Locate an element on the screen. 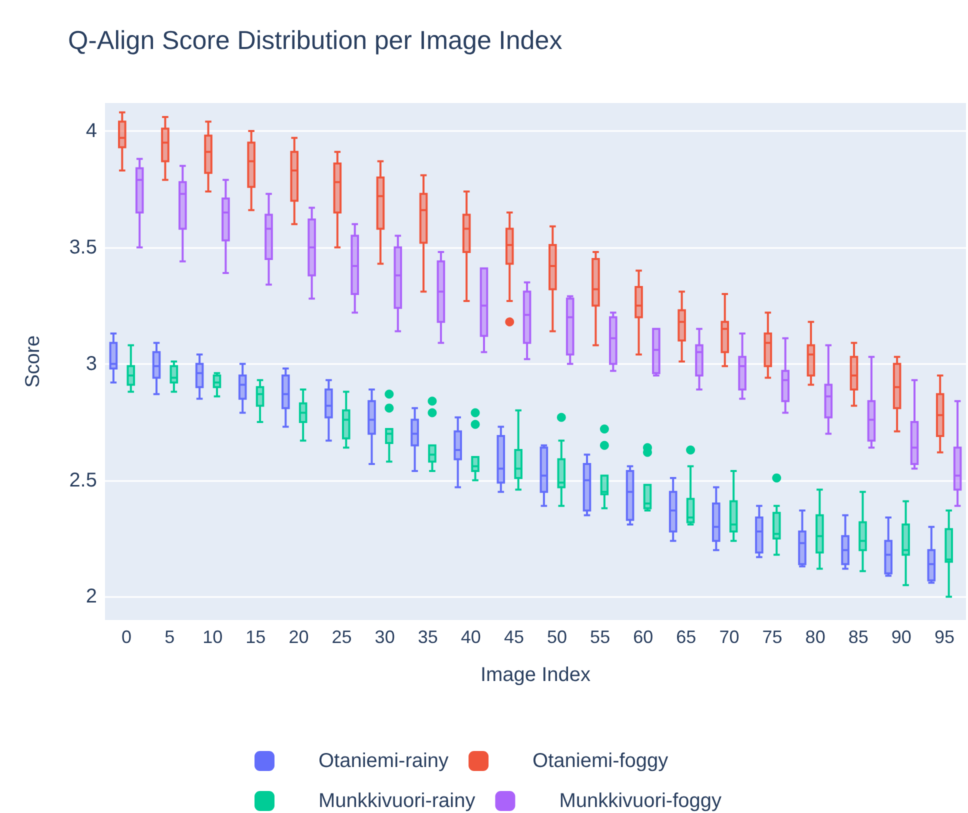 This screenshot has height=813, width=968. x-tick-label: 45 is located at coordinates (514, 637).